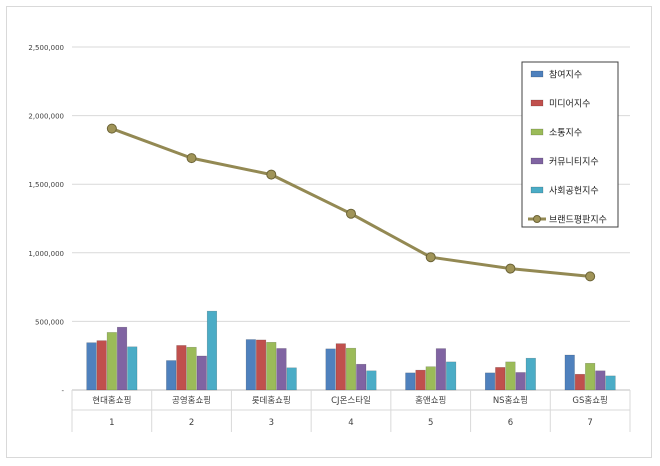  Describe the element at coordinates (191, 423) in the screenshot. I see `rank-label: 2` at that location.